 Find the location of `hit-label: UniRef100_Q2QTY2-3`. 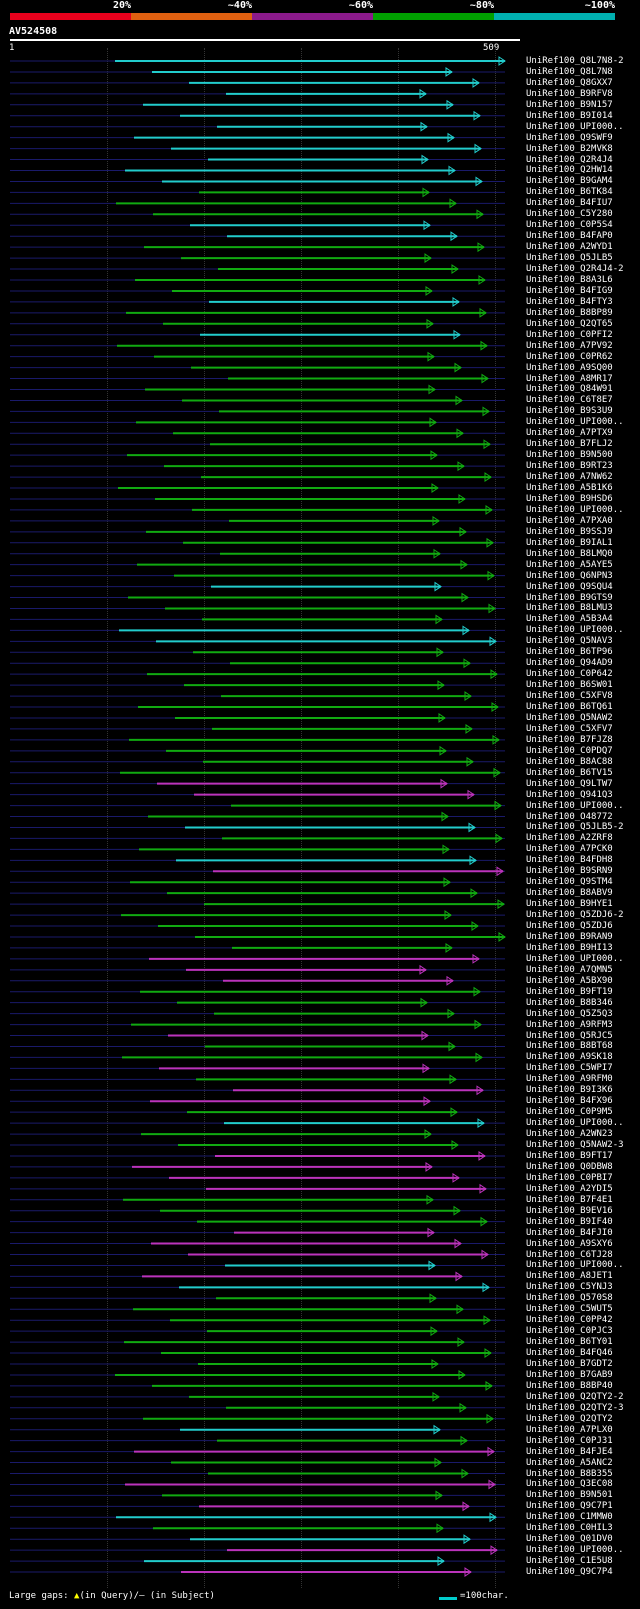

hit-label: UniRef100_Q2QTY2-3 is located at coordinates (575, 1407).